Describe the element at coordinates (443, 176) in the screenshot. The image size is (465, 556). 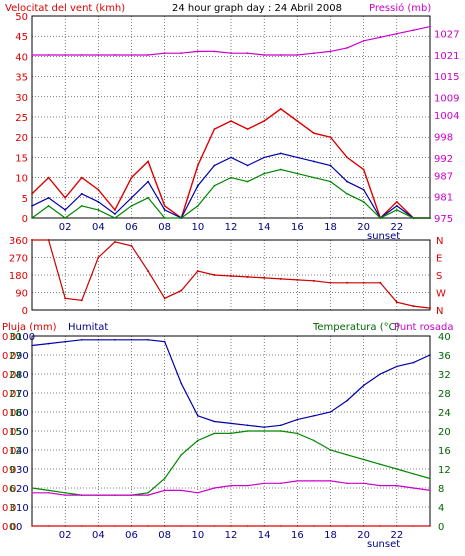
I see `panel1-right-tick: 987` at that location.